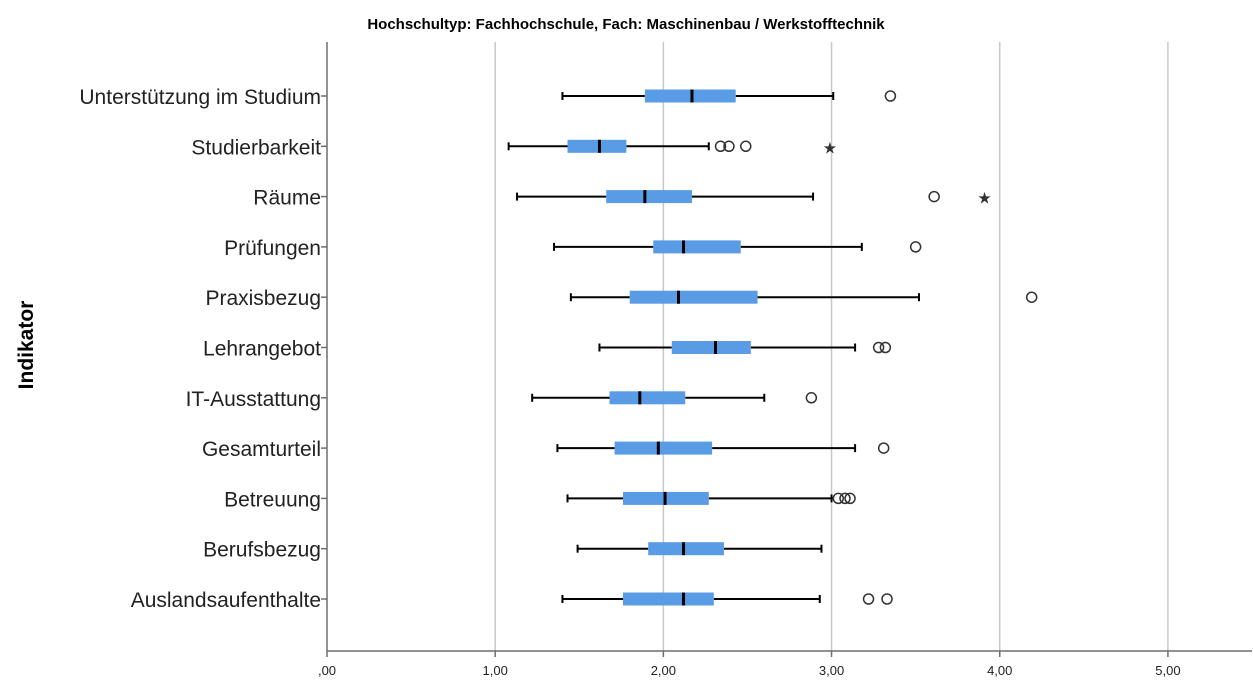 This screenshot has height=682, width=1253. I want to click on category-label: Prüfungen, so click(272, 248).